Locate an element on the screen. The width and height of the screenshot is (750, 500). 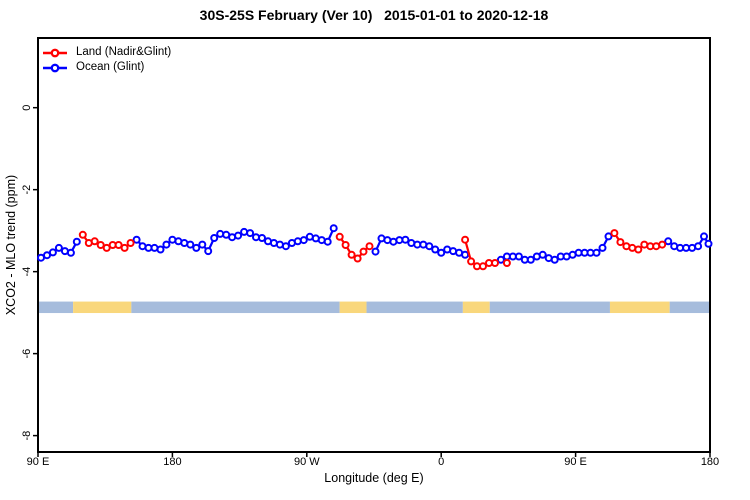
legend-item-land: Land (Nadir&Glint) is located at coordinates (107, 52).